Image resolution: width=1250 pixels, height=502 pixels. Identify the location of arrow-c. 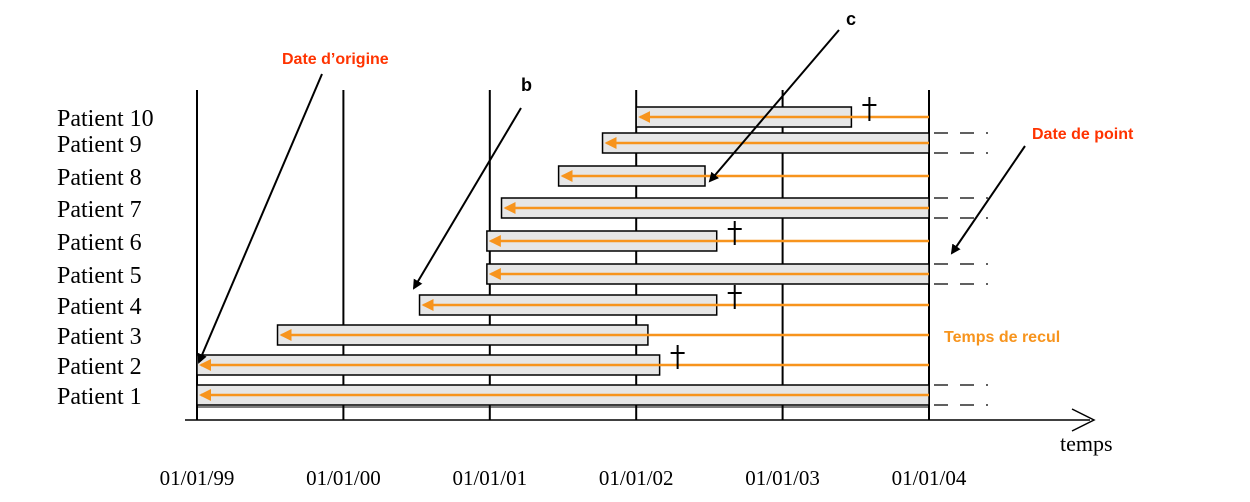
(774, 106).